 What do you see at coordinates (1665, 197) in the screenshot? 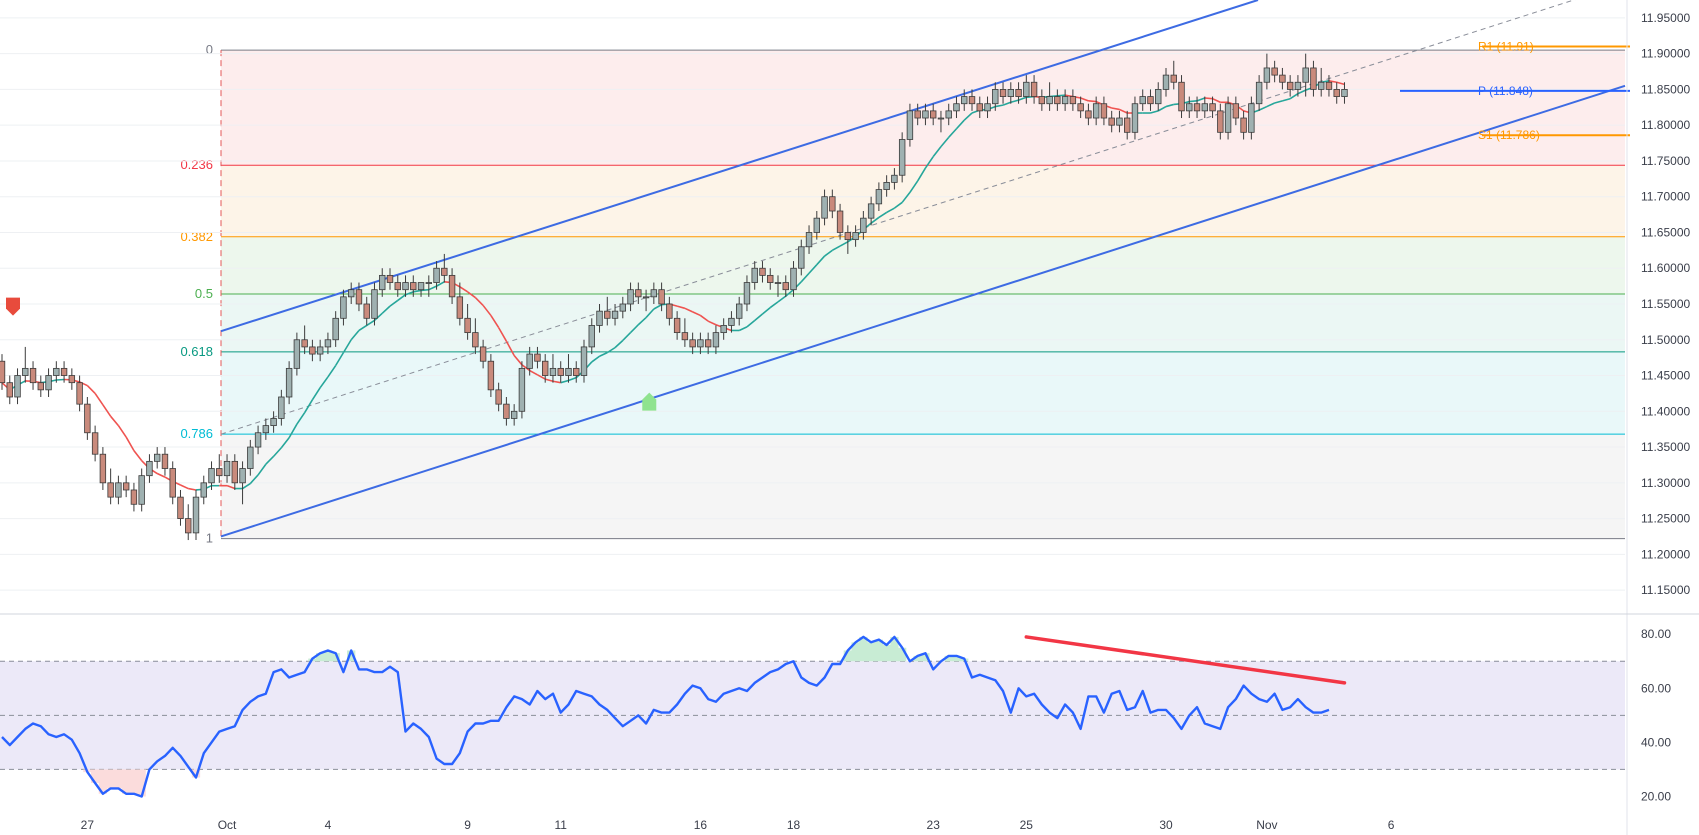
I see `price-axis-tick: 11.70000` at bounding box center [1665, 197].